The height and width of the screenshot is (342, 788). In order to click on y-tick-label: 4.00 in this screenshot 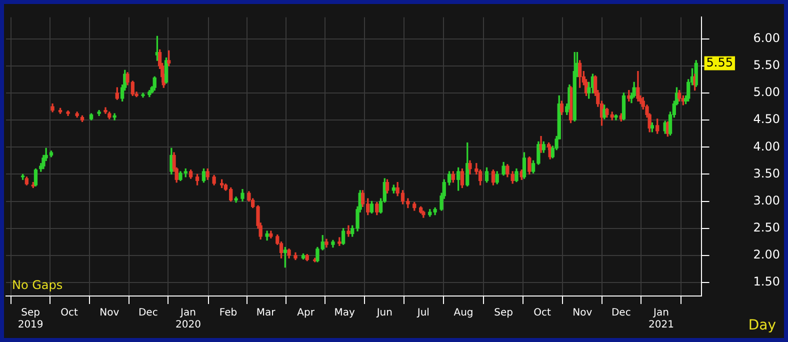, I will do `click(766, 146)`.